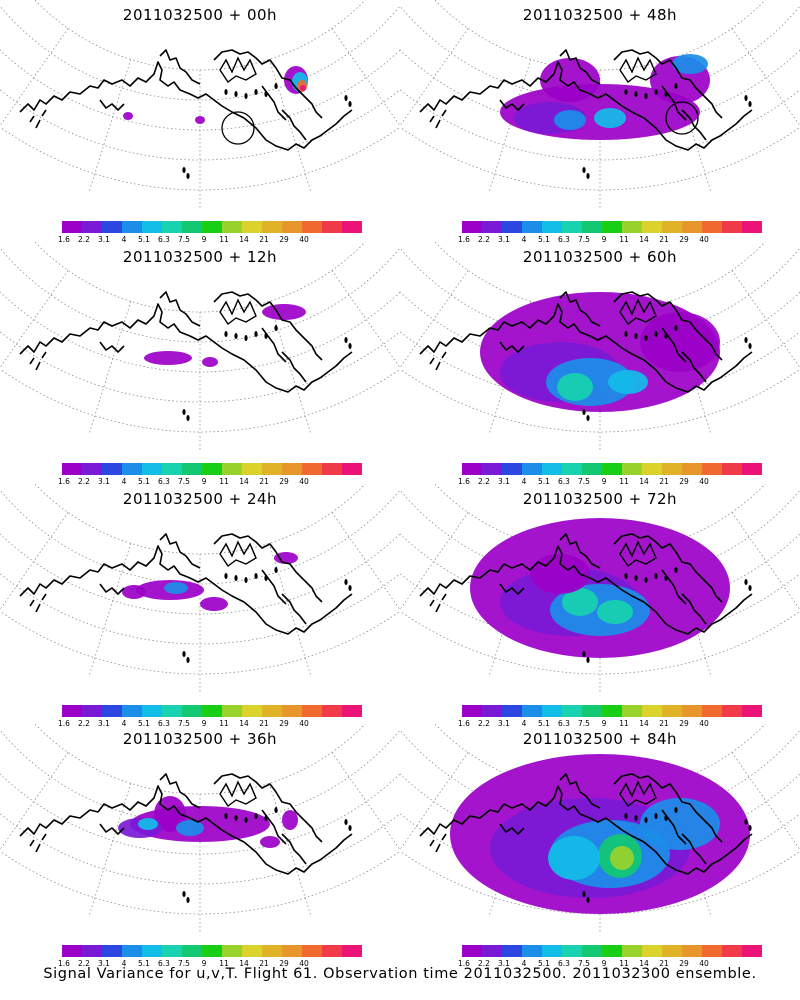 The width and height of the screenshot is (800, 1000). I want to click on colorbar-label: 9, so click(604, 963).